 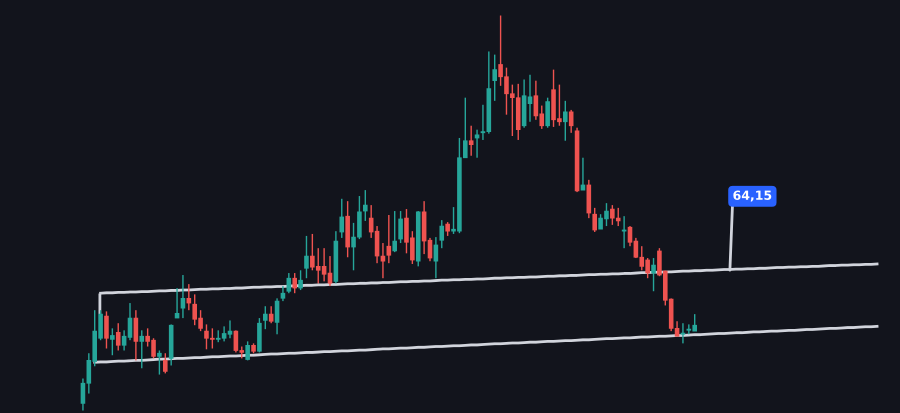 What do you see at coordinates (752, 196) in the screenshot?
I see `annotation: 64,15` at bounding box center [752, 196].